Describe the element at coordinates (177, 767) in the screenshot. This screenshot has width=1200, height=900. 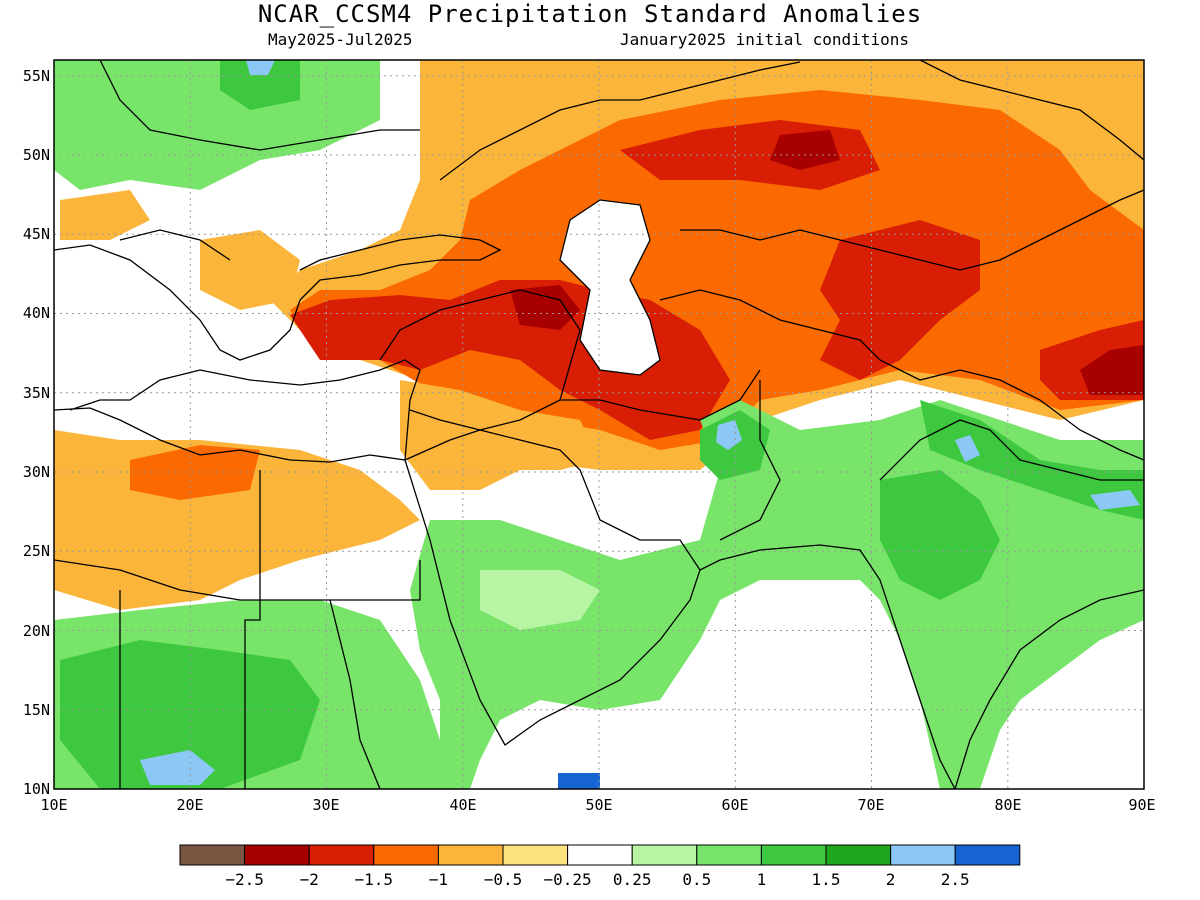
I see `sahel-wet-peak` at that location.